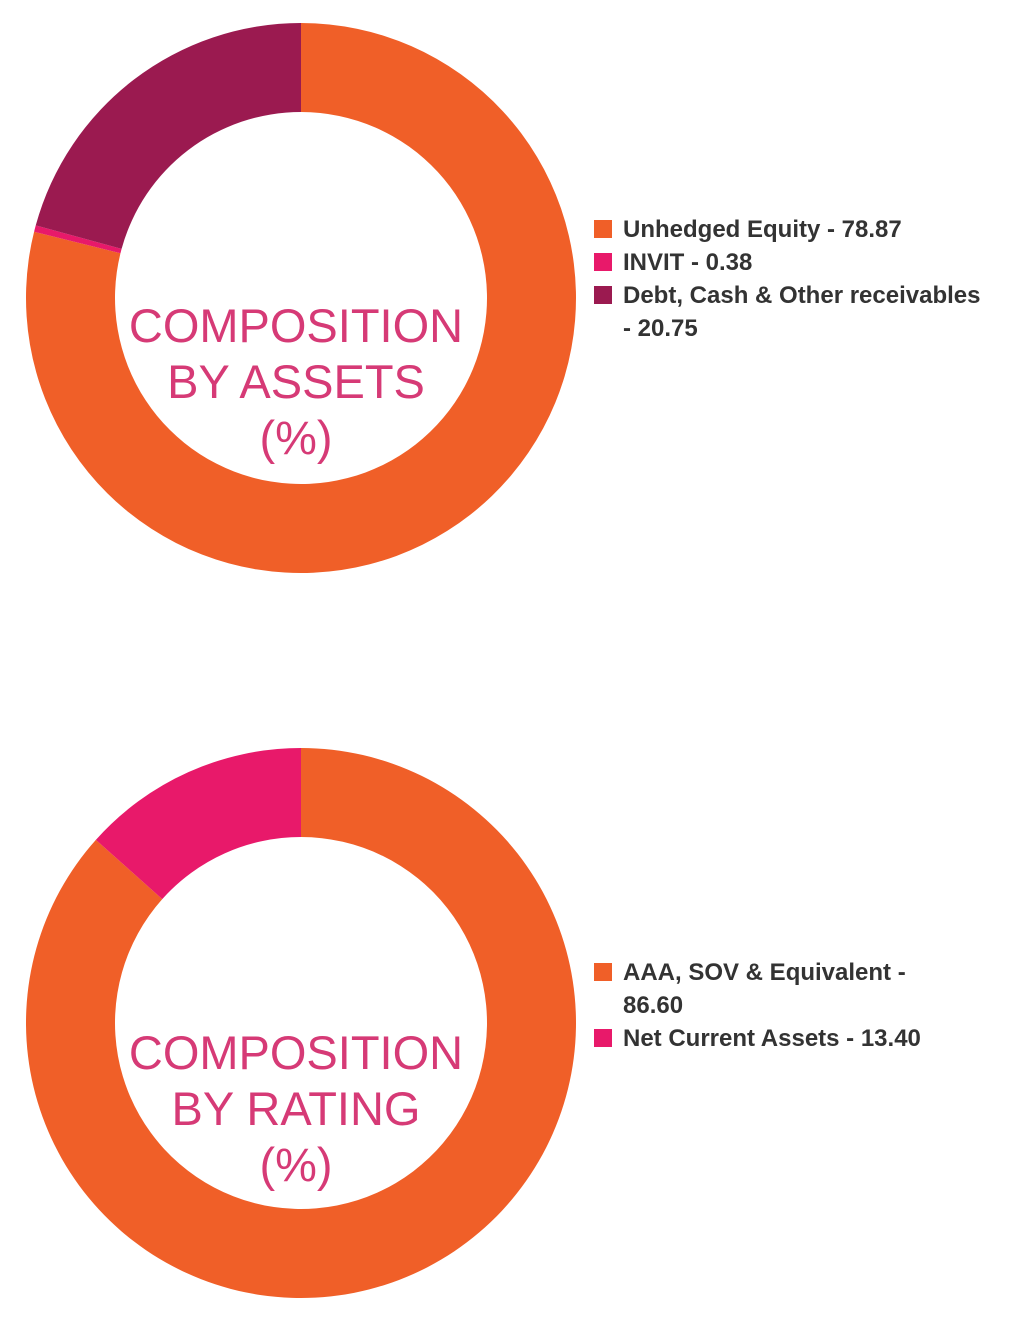 This screenshot has height=1320, width=1025. Describe the element at coordinates (296, 1164) in the screenshot. I see `rating-title-line-3: (%)` at that location.